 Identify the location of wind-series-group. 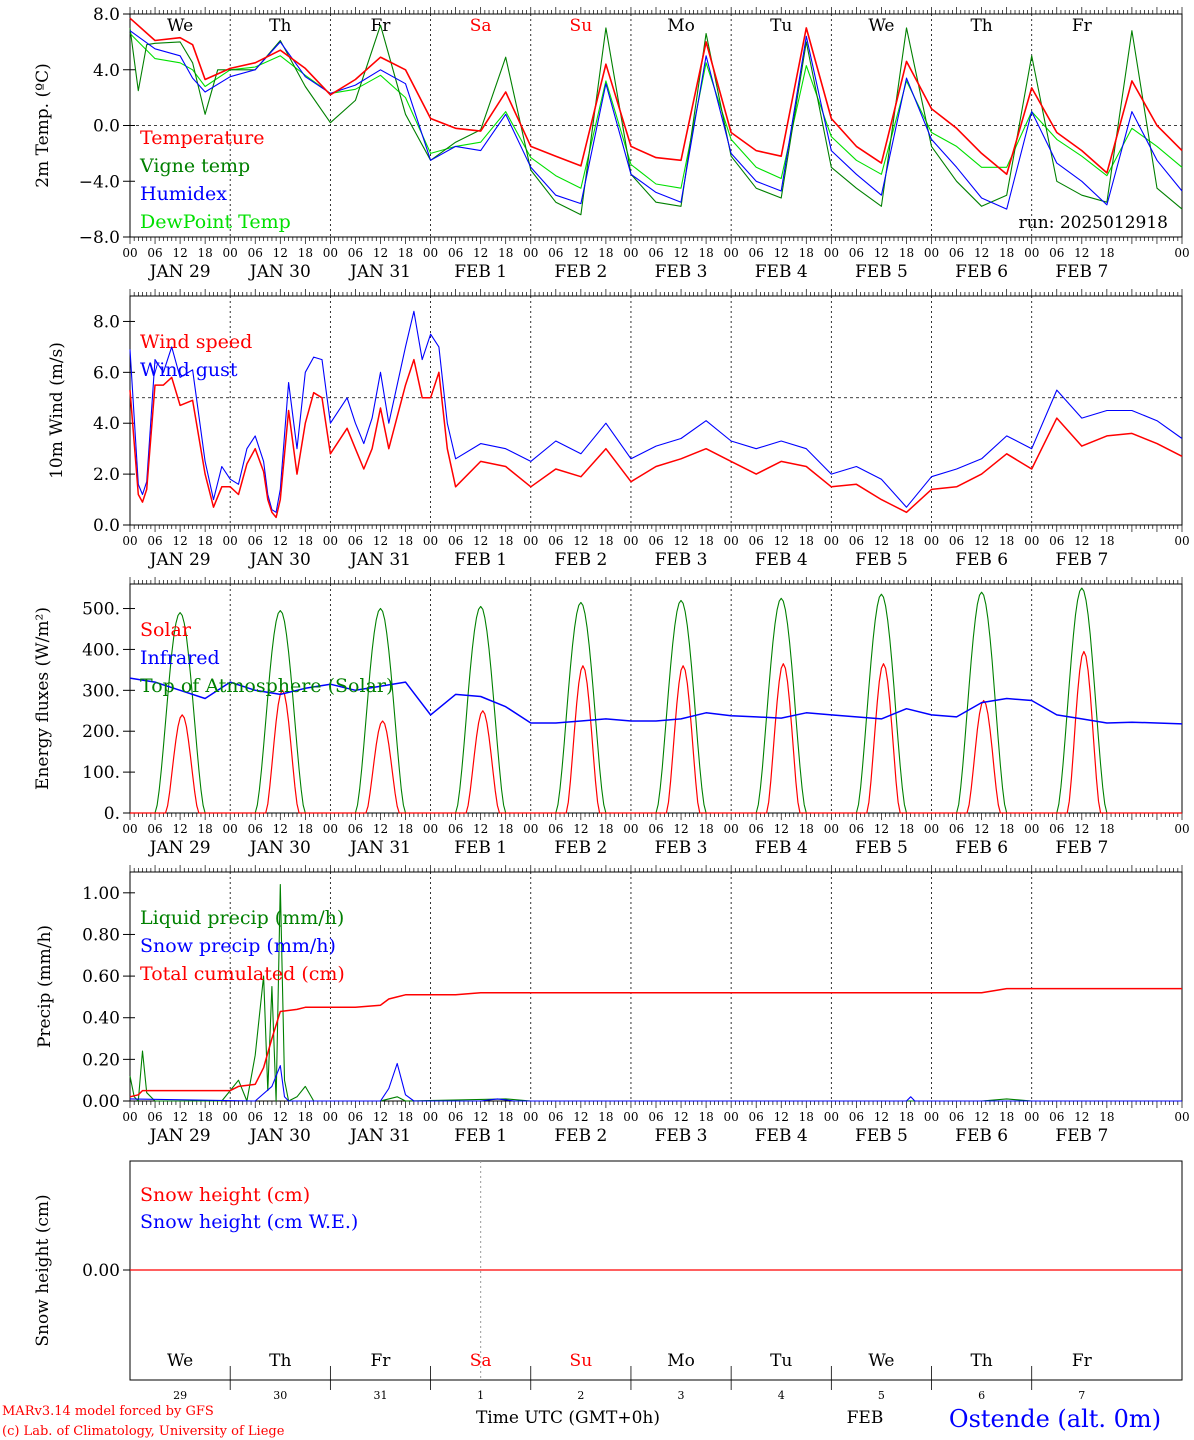
(656, 414).